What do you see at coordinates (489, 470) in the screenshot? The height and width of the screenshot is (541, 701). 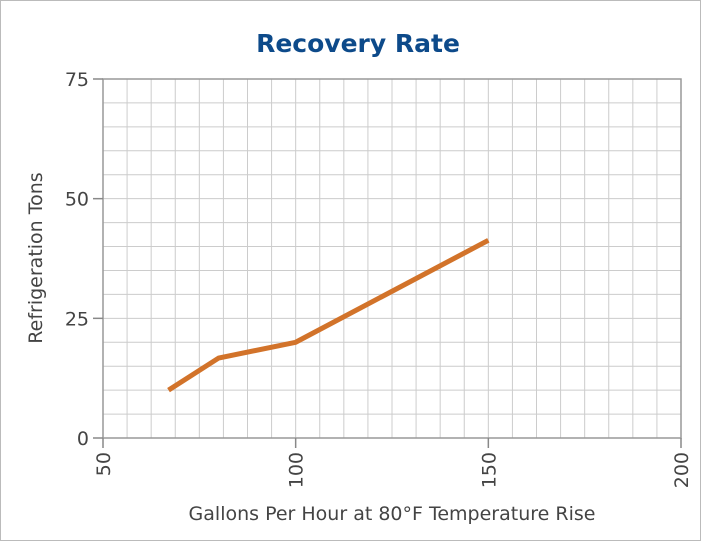 I see `x-tick-label: 150` at bounding box center [489, 470].